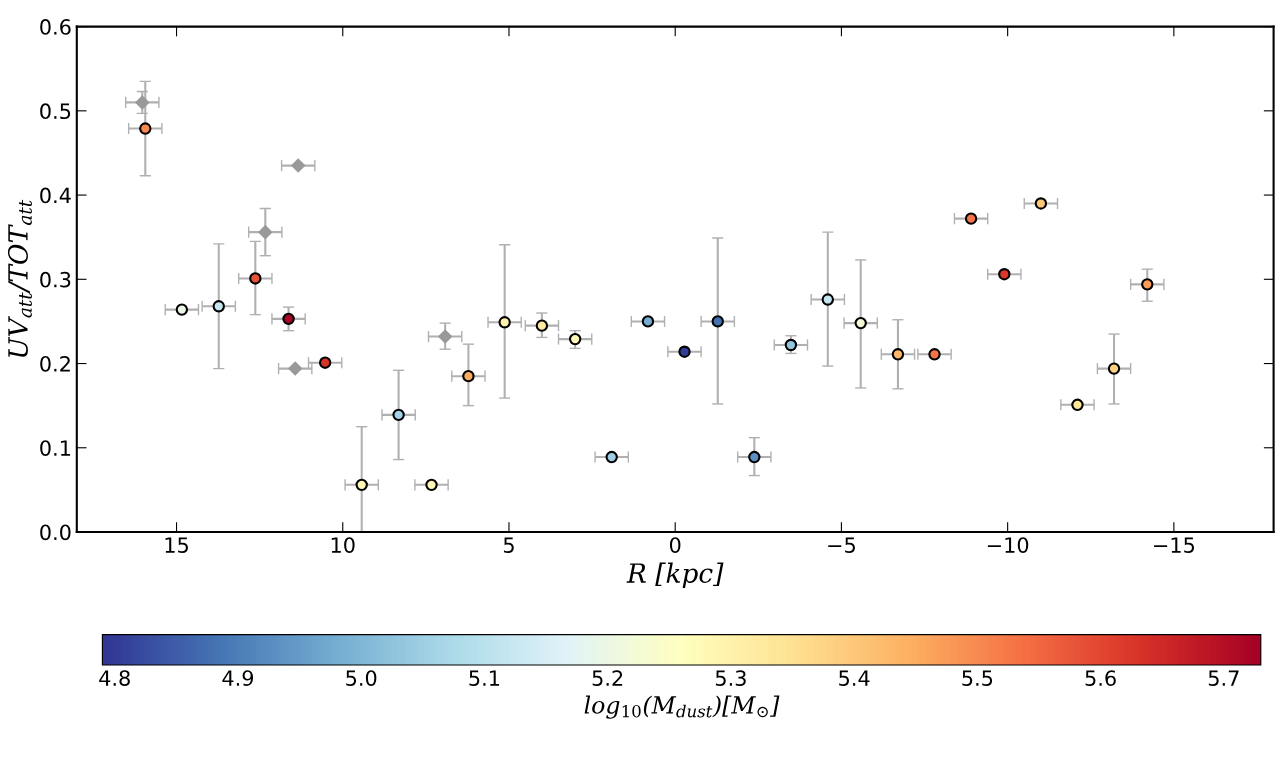 This screenshot has height=760, width=1280. What do you see at coordinates (55, 448) in the screenshot?
I see `y-tick-label: 0.1` at bounding box center [55, 448].